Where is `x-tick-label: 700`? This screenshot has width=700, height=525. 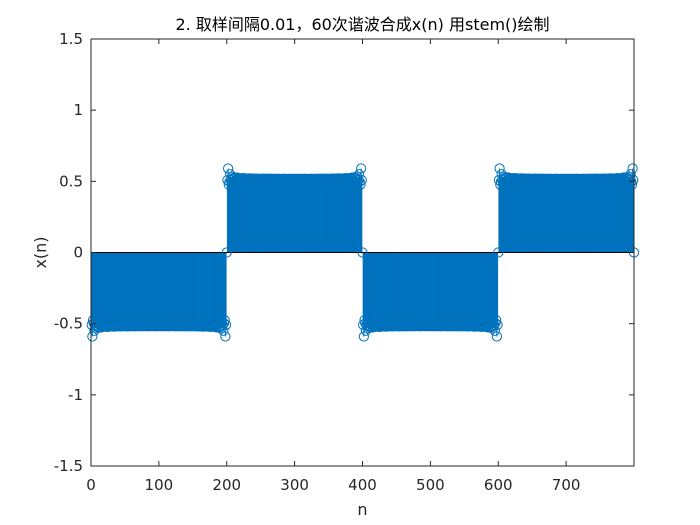
x-tick-label: 700 is located at coordinates (566, 485).